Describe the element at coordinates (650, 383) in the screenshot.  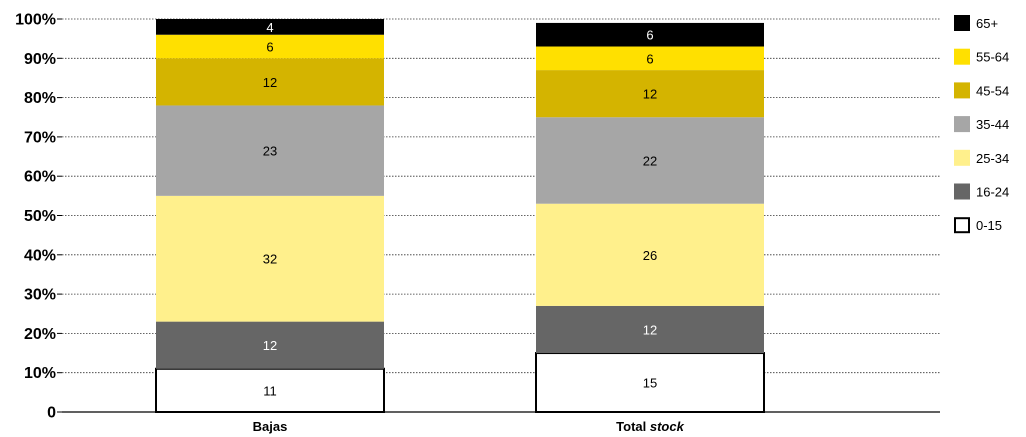
I see `data-label: 15` at that location.